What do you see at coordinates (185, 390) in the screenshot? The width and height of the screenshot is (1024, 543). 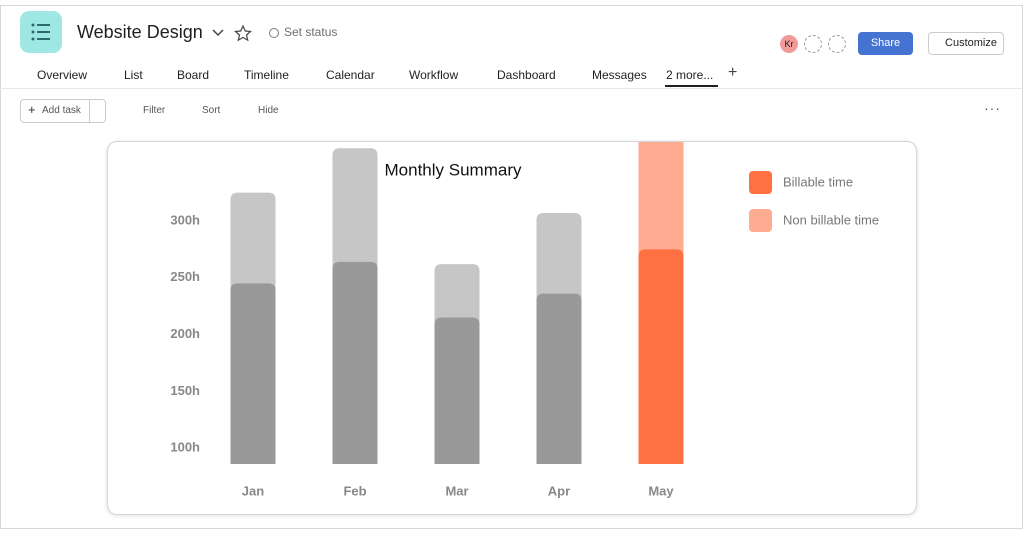 I see `y-tick-label: 150h` at bounding box center [185, 390].